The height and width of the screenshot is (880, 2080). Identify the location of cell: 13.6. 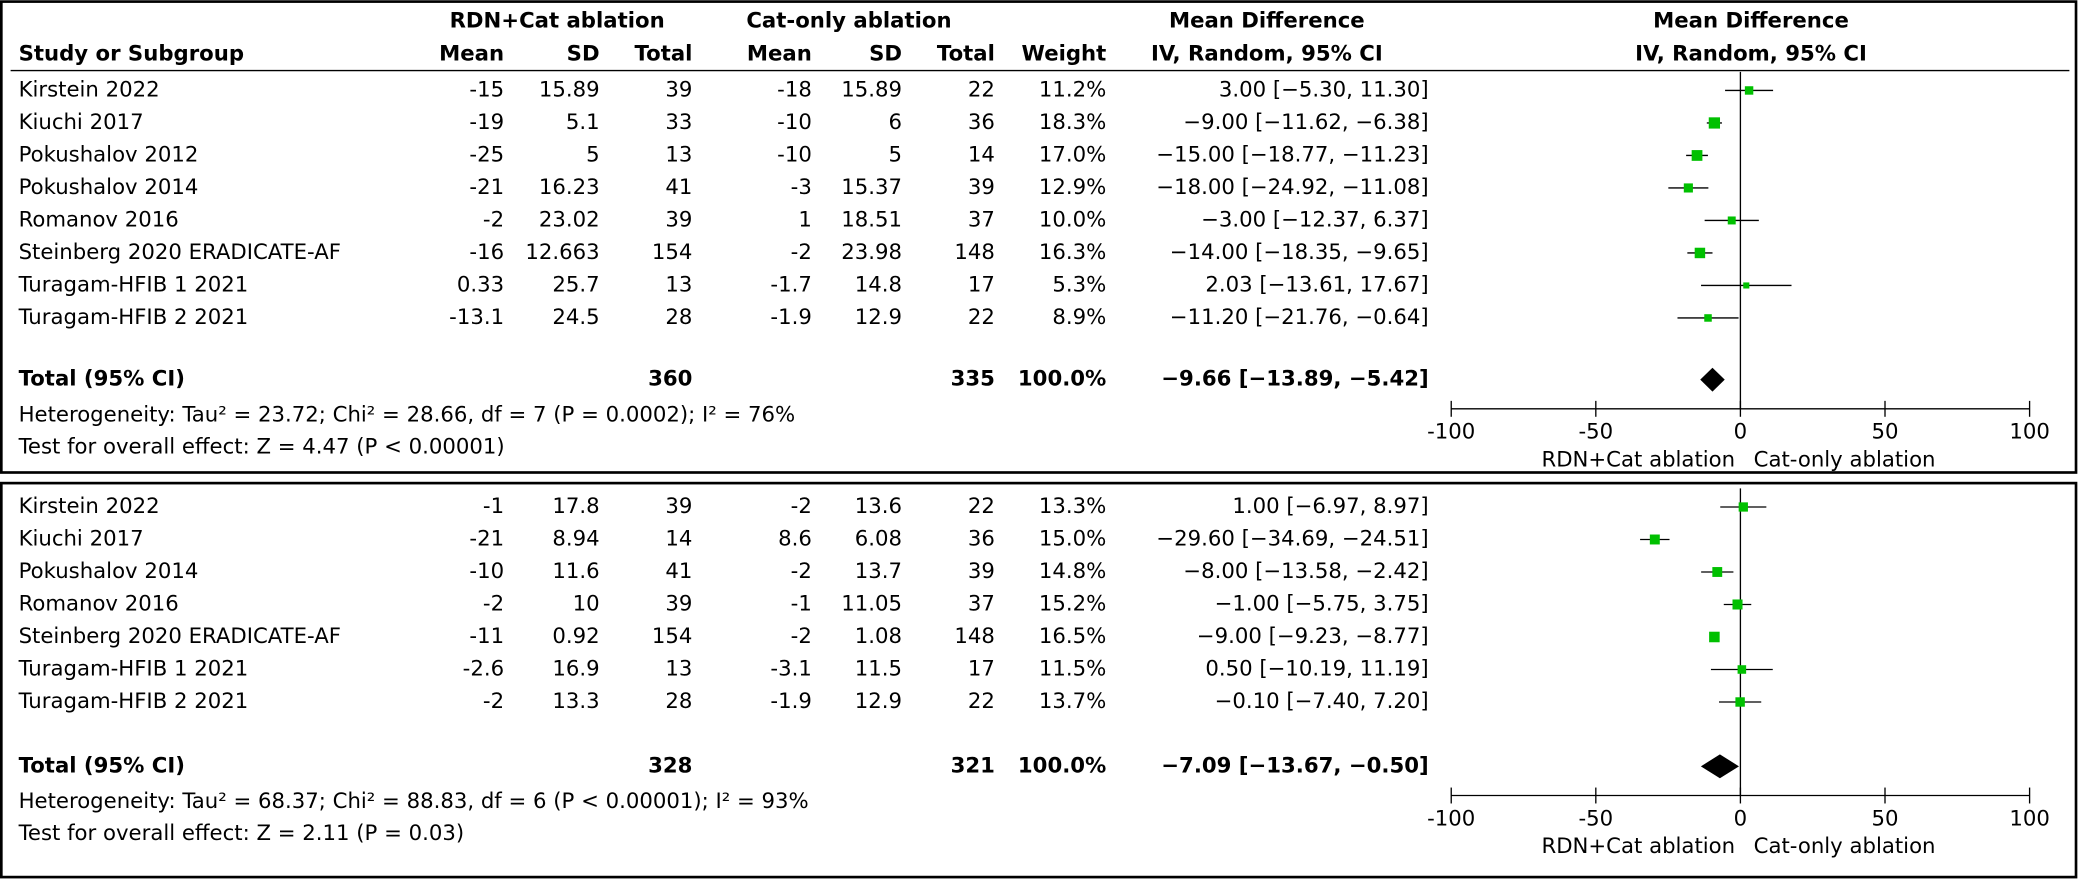
(878, 506).